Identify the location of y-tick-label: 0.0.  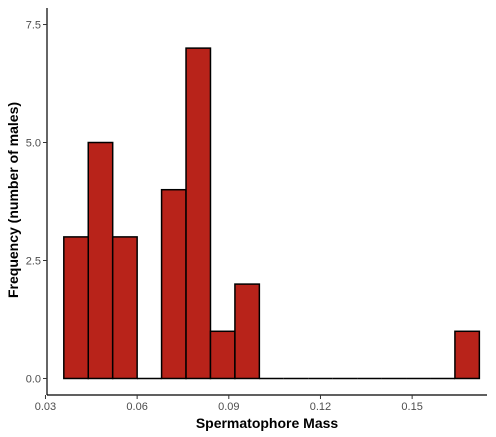
(33, 379).